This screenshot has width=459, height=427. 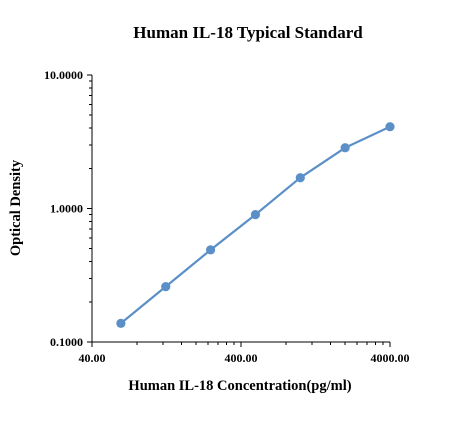 I want to click on x-tick-label: 40.00, so click(x=92, y=358).